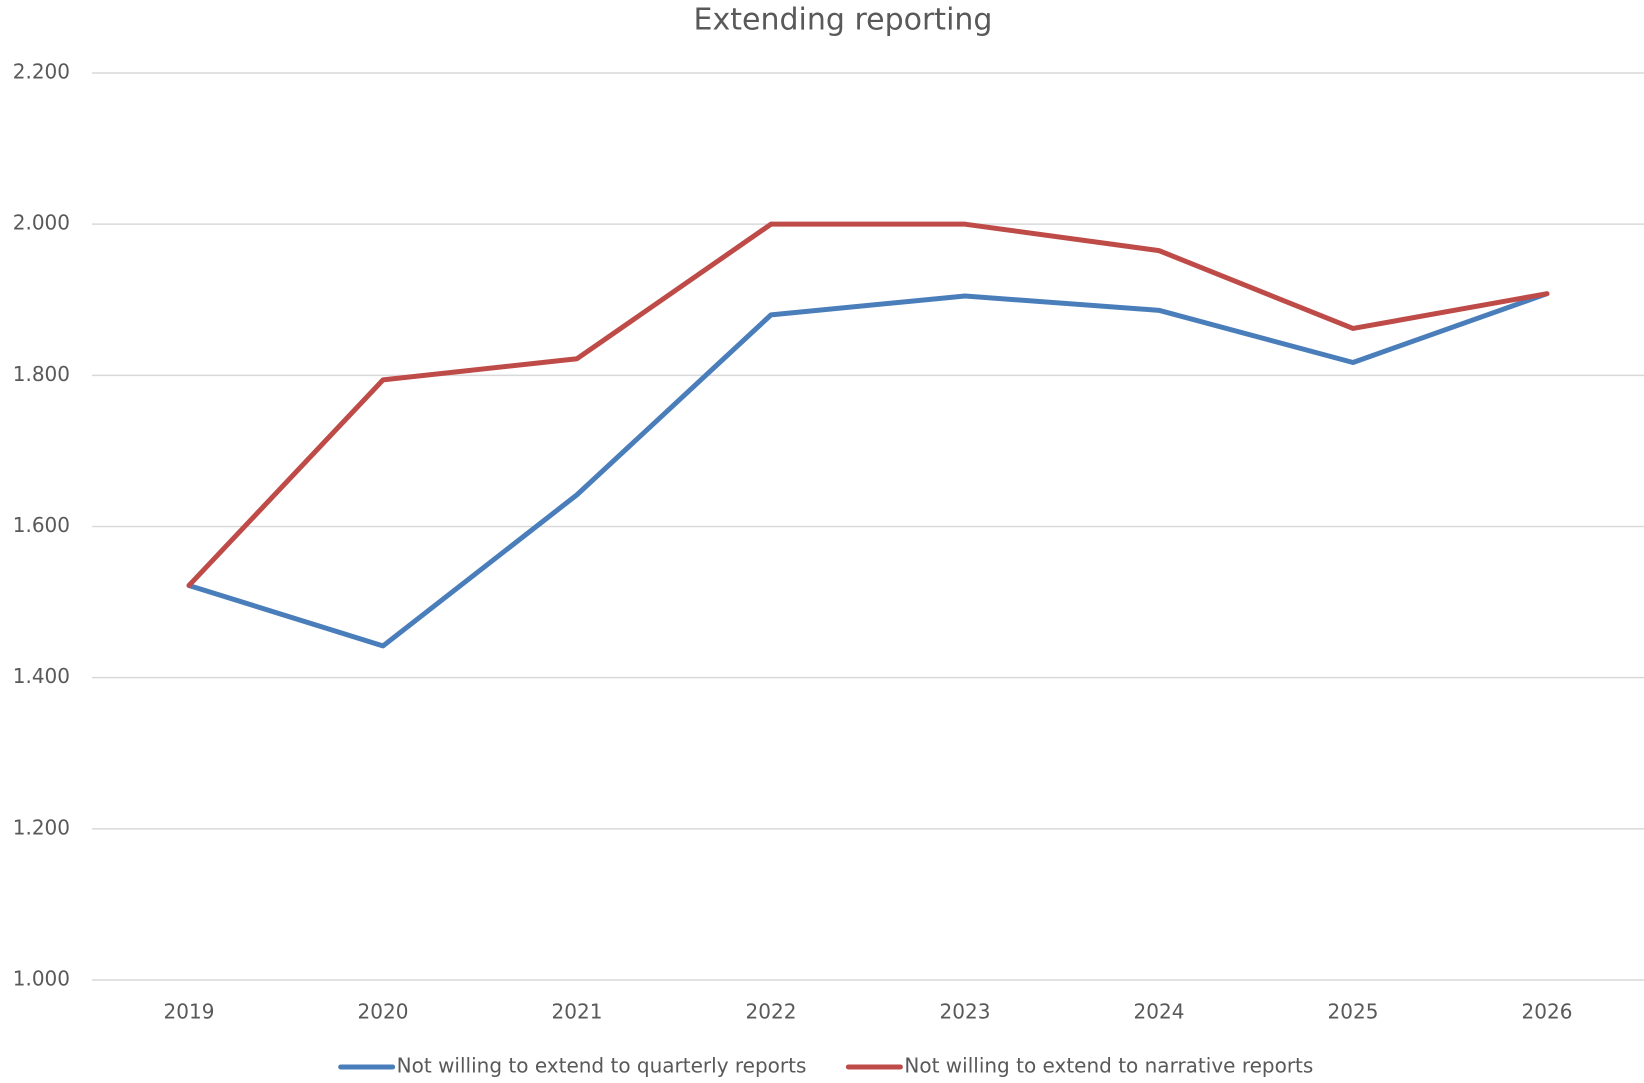  Describe the element at coordinates (41, 72) in the screenshot. I see `y-tick-label: 2.200` at that location.